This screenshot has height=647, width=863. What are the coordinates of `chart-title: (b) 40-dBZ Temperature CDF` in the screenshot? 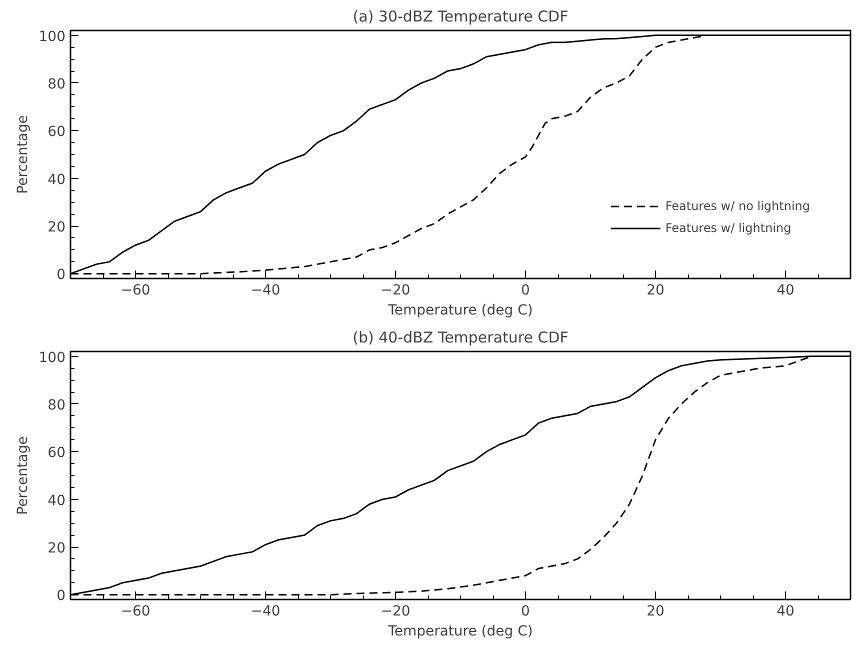 It's located at (460, 337).